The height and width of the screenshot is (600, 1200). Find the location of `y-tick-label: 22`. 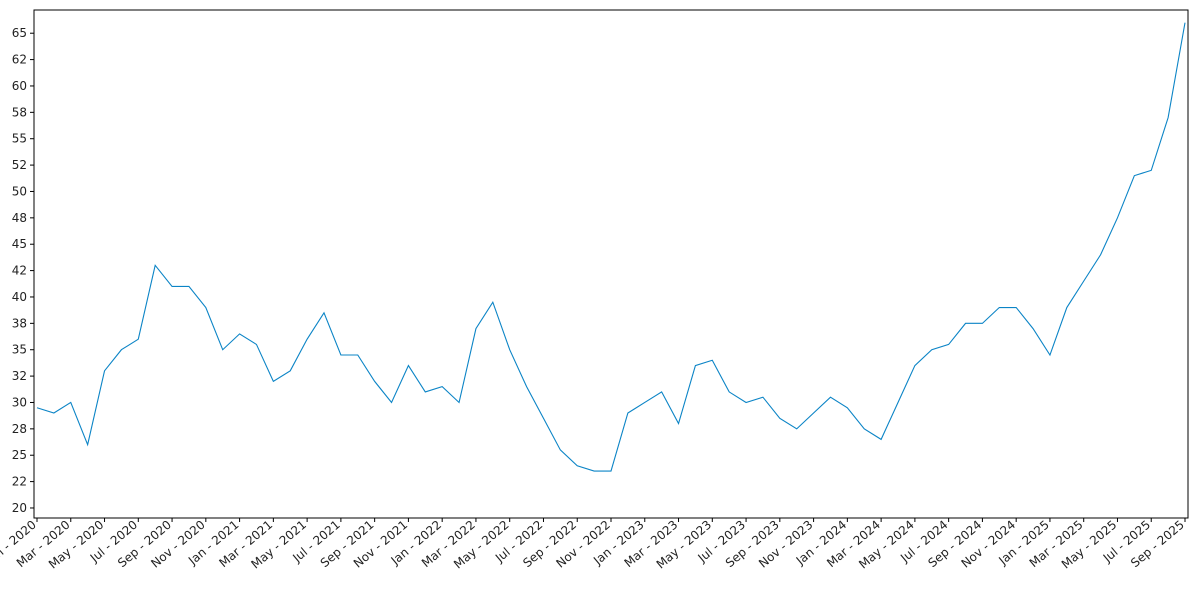

y-tick-label: 22 is located at coordinates (19, 482).